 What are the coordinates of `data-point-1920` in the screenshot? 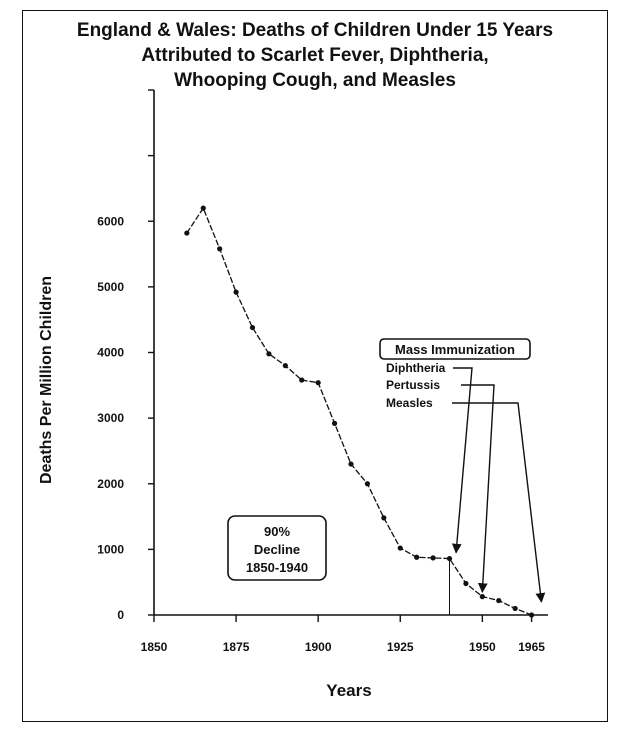 It's located at (384, 518).